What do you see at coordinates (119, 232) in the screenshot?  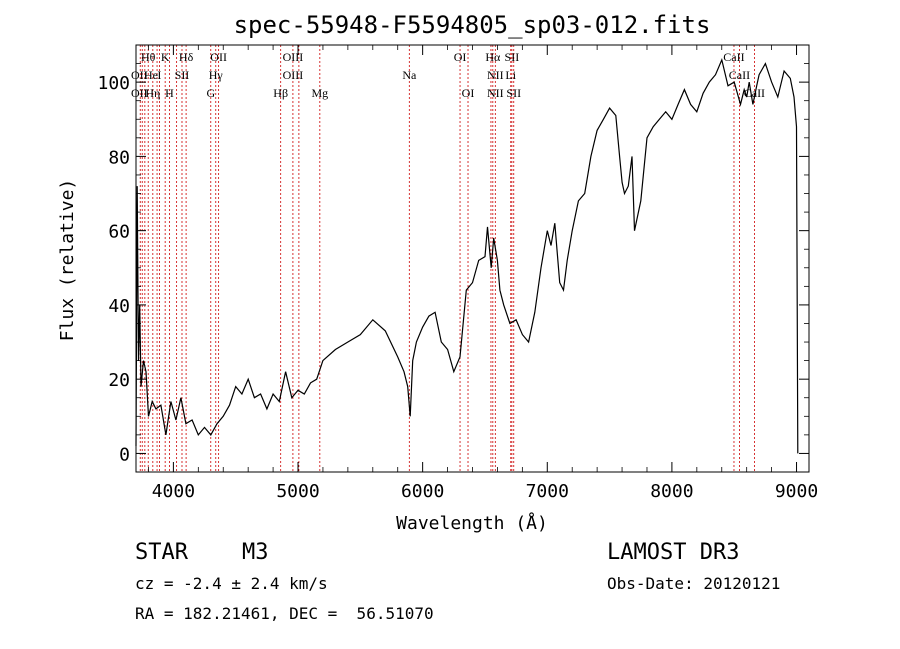 I see `y-tick-label: 60` at bounding box center [119, 232].